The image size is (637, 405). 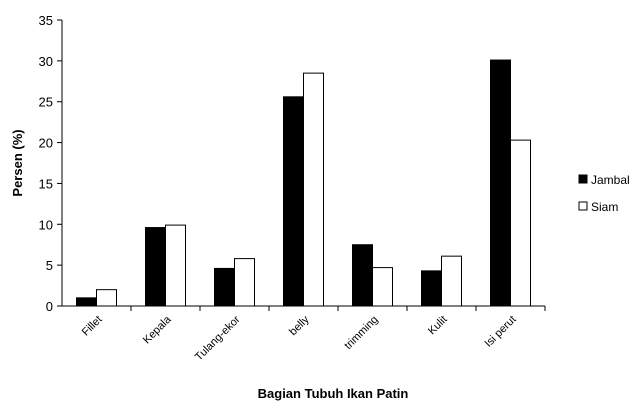 I want to click on legend-label-jambal: Jambal, so click(x=610, y=180).